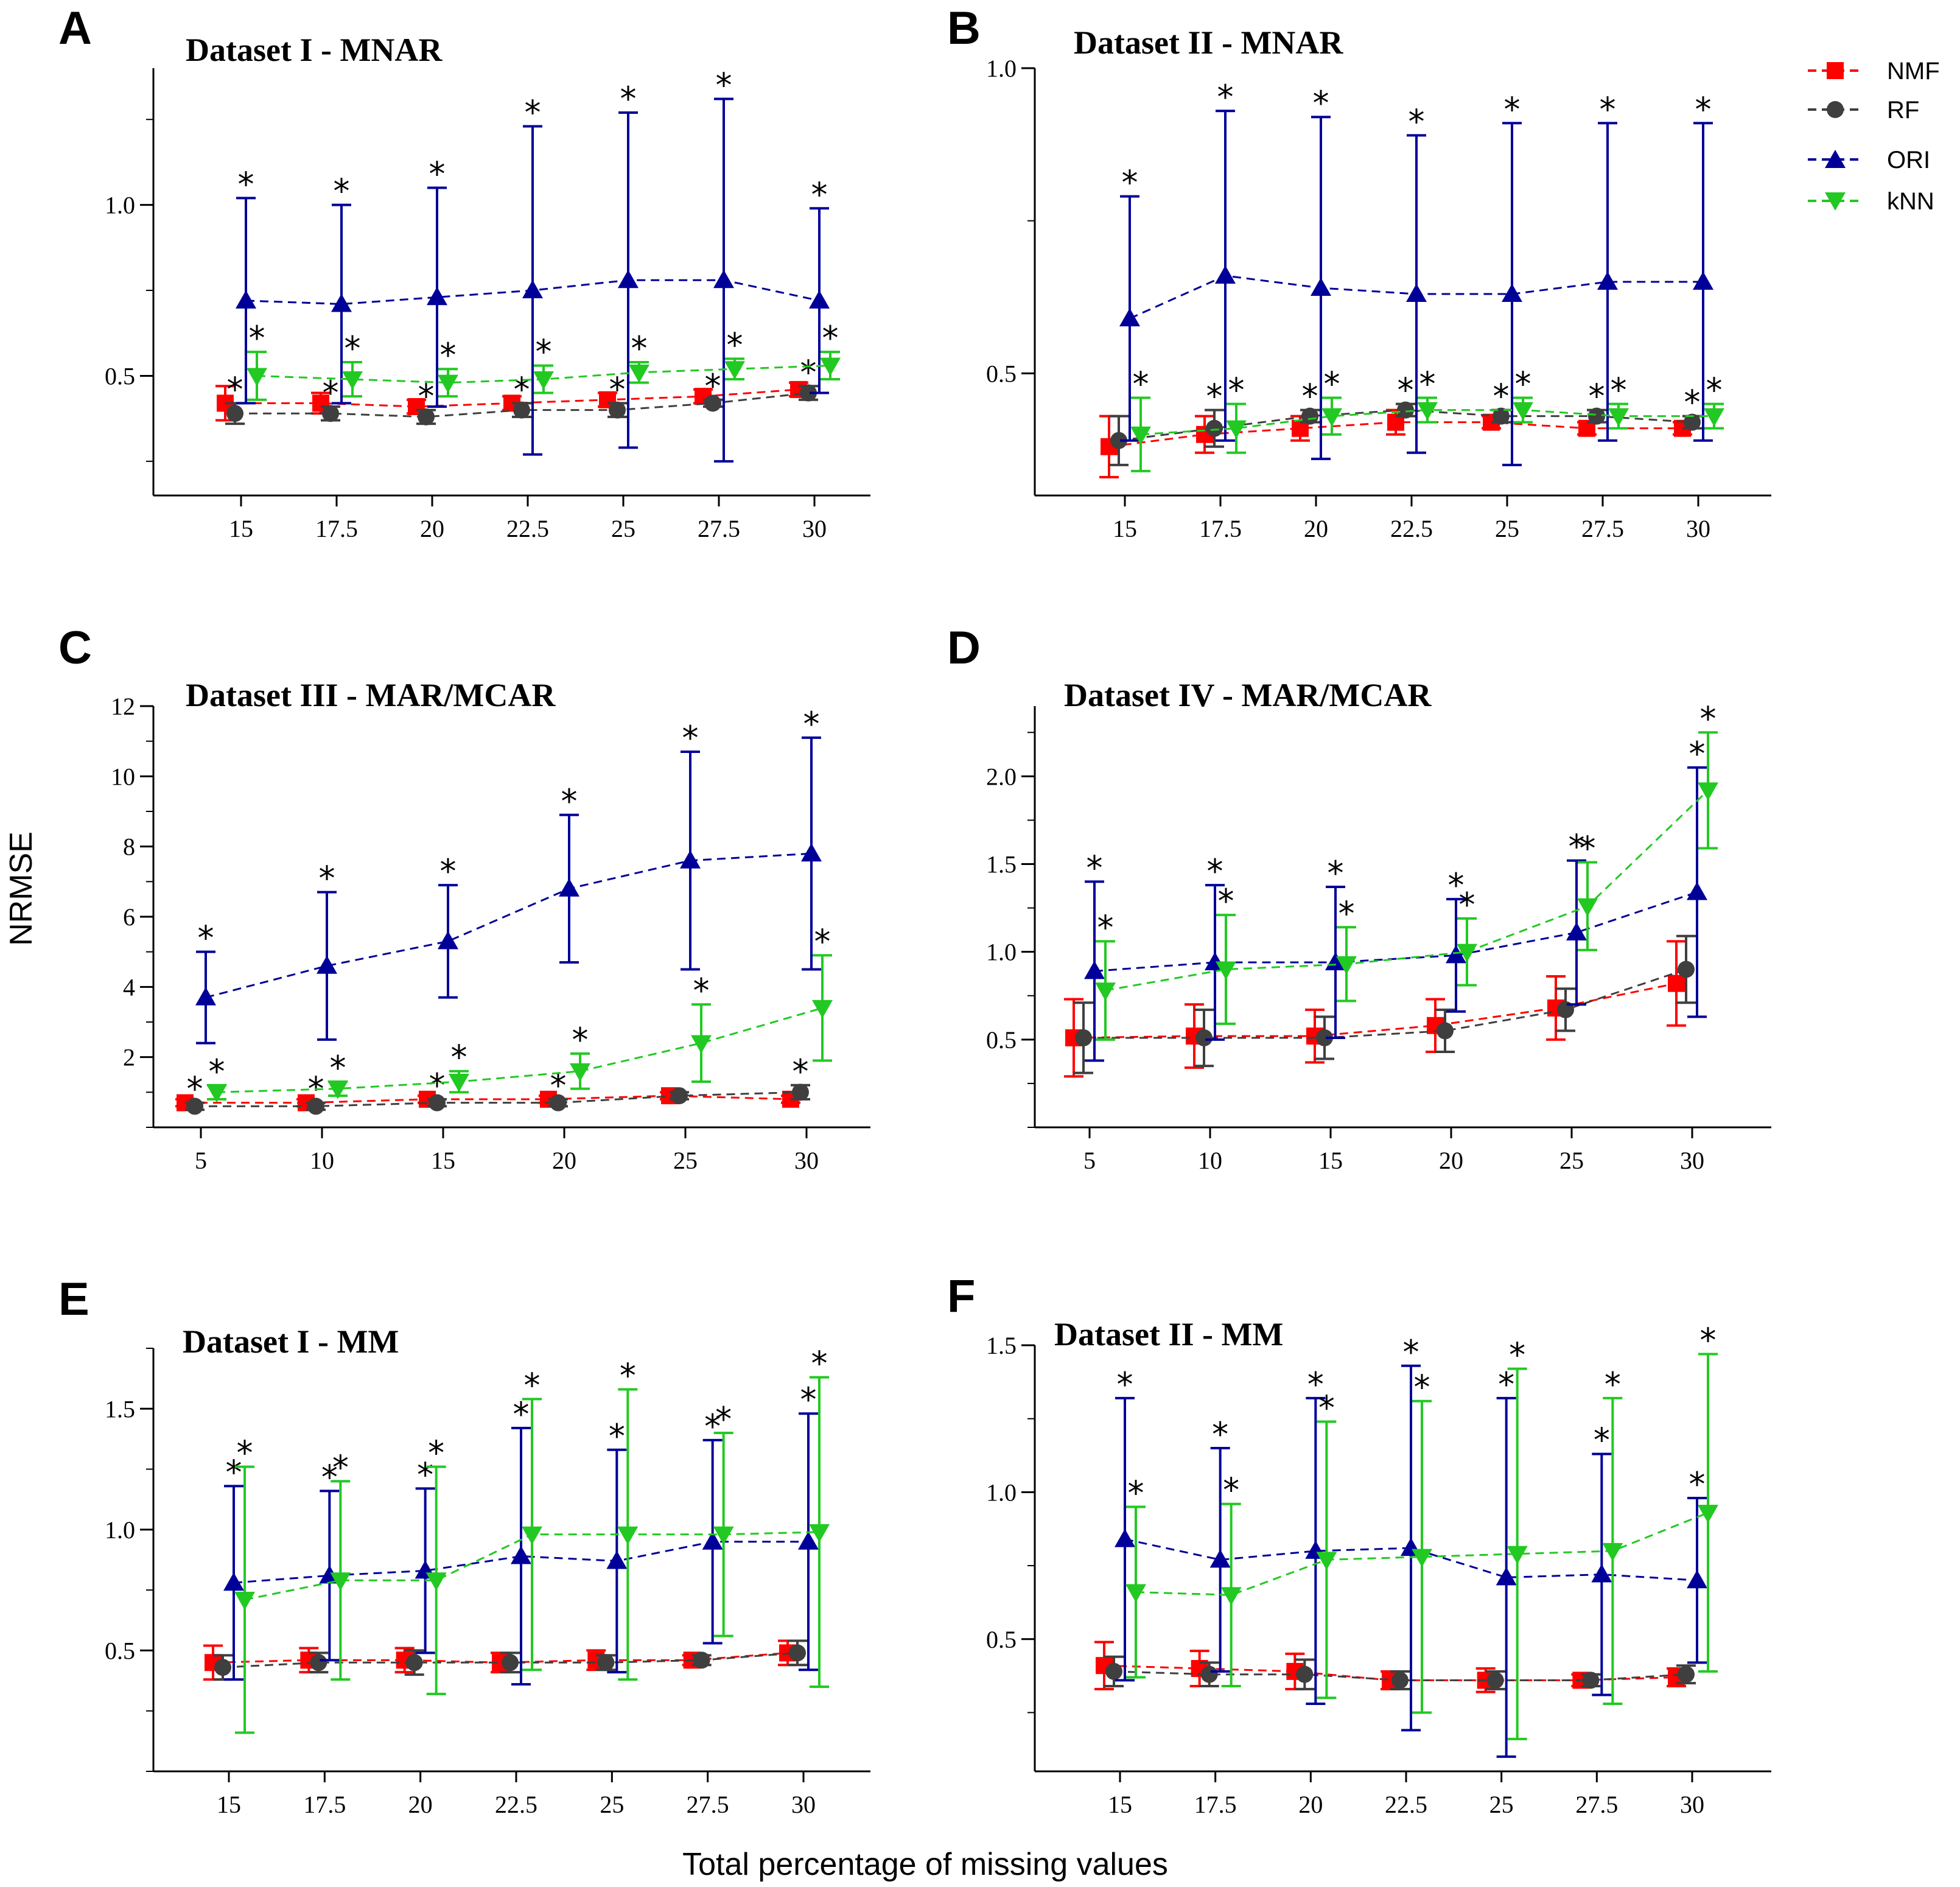 The image size is (1960, 1887). Describe the element at coordinates (519, 1050) in the screenshot. I see `series-line-knn` at that location.